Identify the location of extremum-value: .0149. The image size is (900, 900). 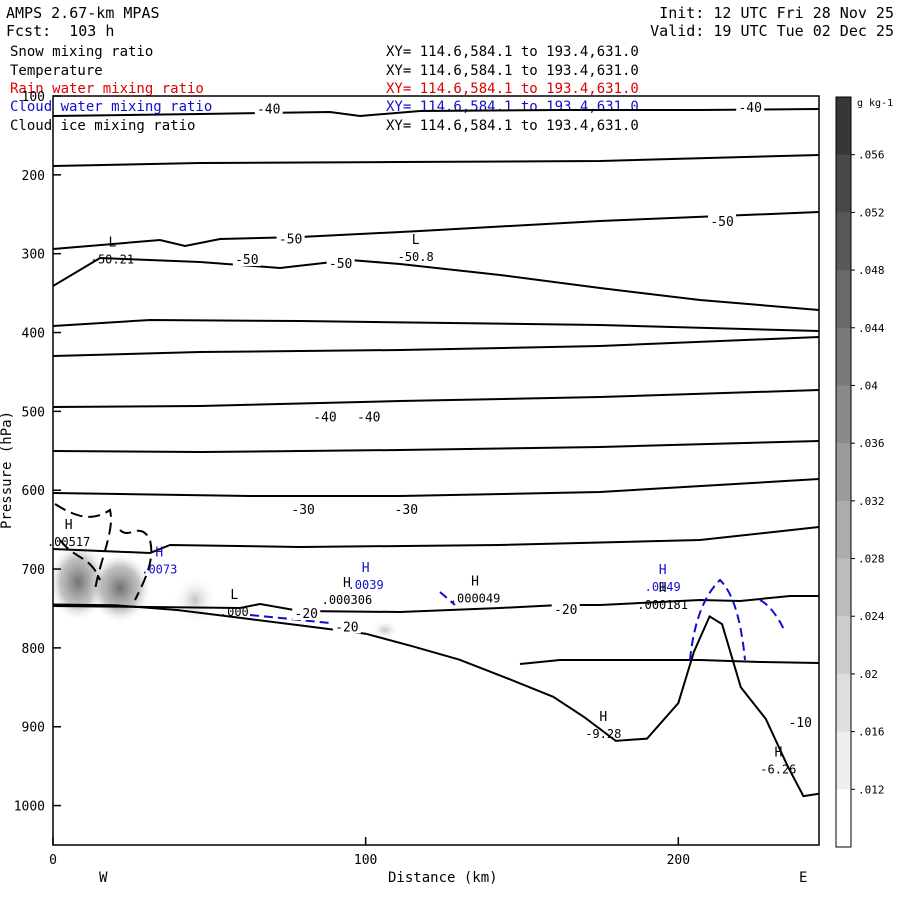
(663, 587).